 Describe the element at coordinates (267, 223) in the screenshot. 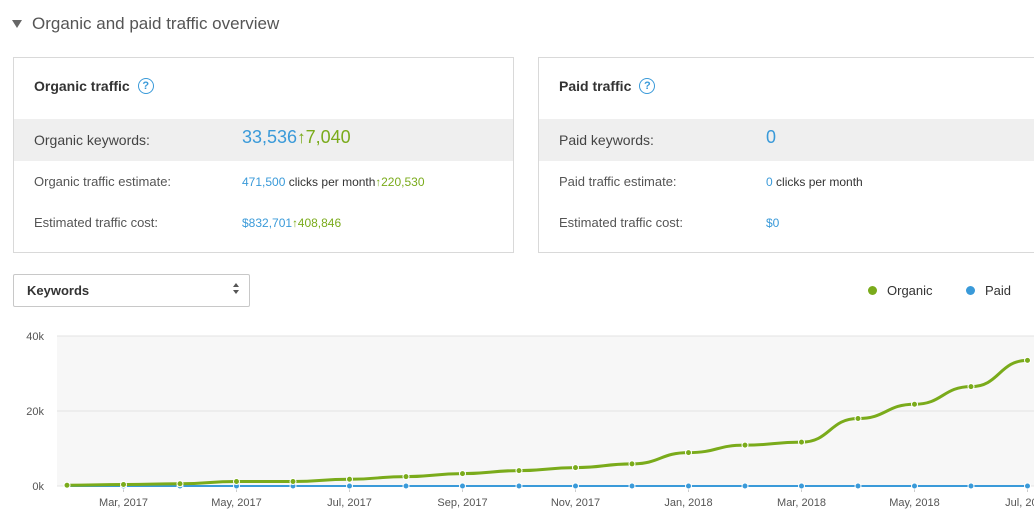

I see `organic-cost-value: $832,701` at that location.